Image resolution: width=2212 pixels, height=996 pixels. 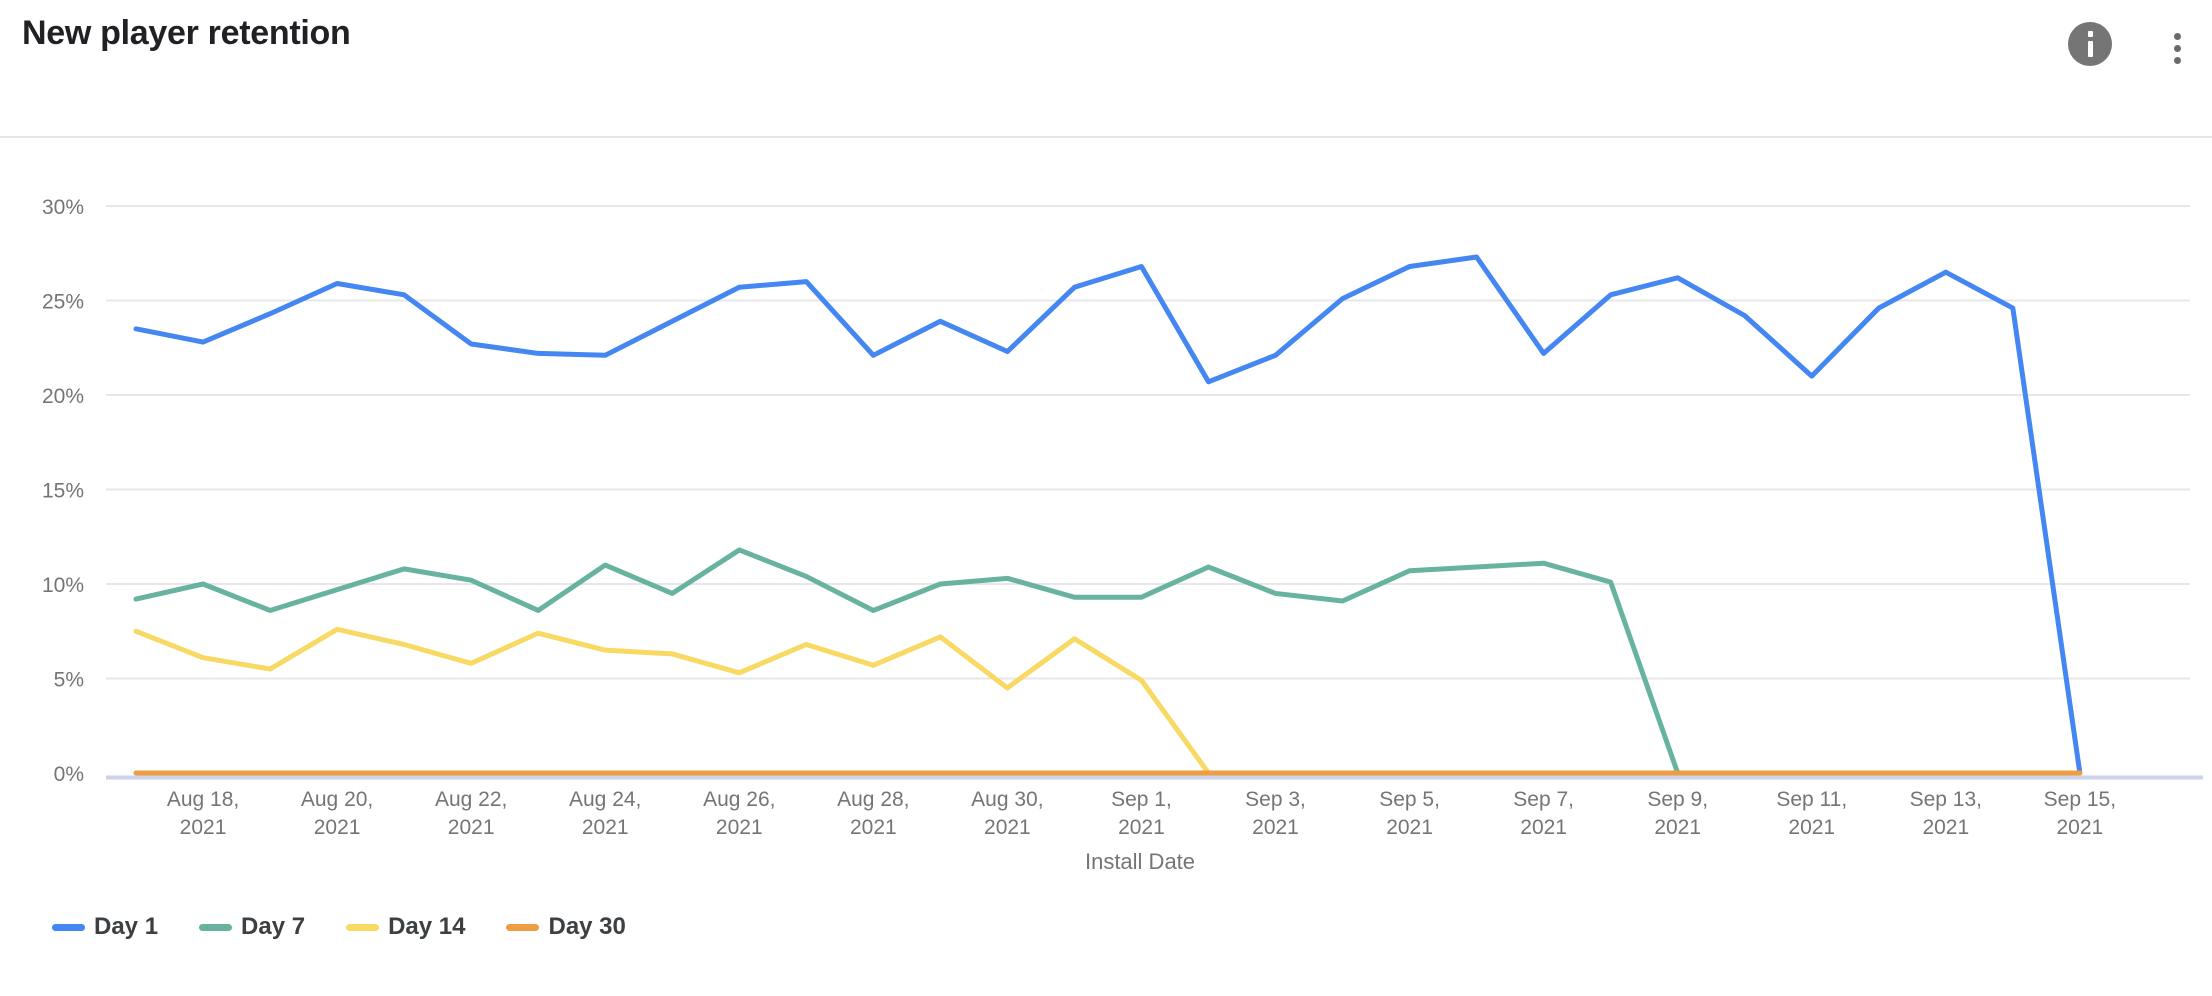 What do you see at coordinates (471, 799) in the screenshot?
I see `x-tick-label: Aug 22,` at bounding box center [471, 799].